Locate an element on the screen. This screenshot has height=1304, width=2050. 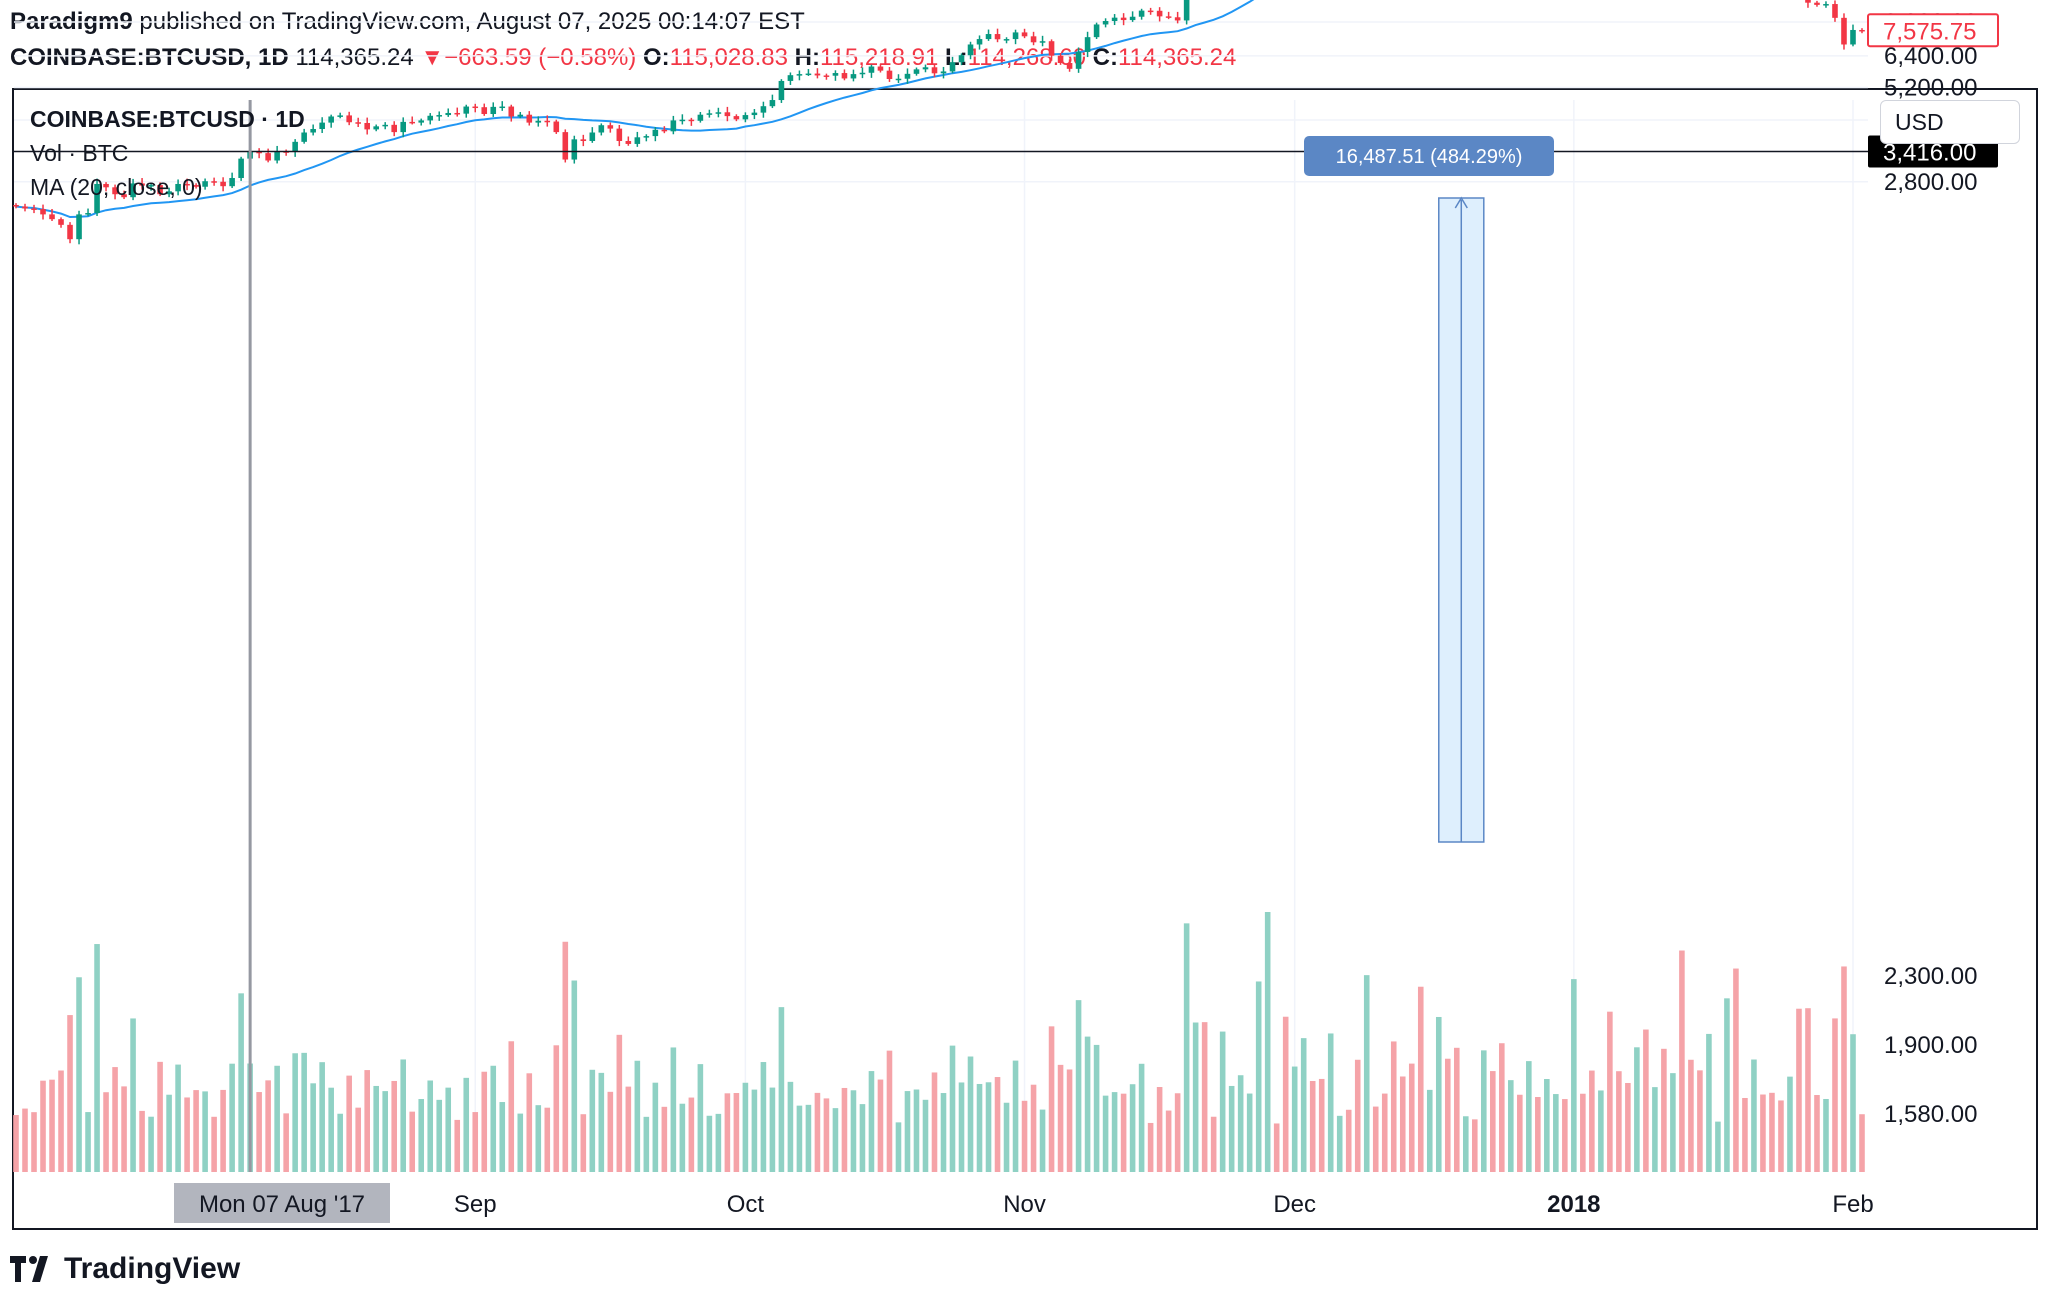
y-tick-label: 2,300.00 is located at coordinates (1930, 976).